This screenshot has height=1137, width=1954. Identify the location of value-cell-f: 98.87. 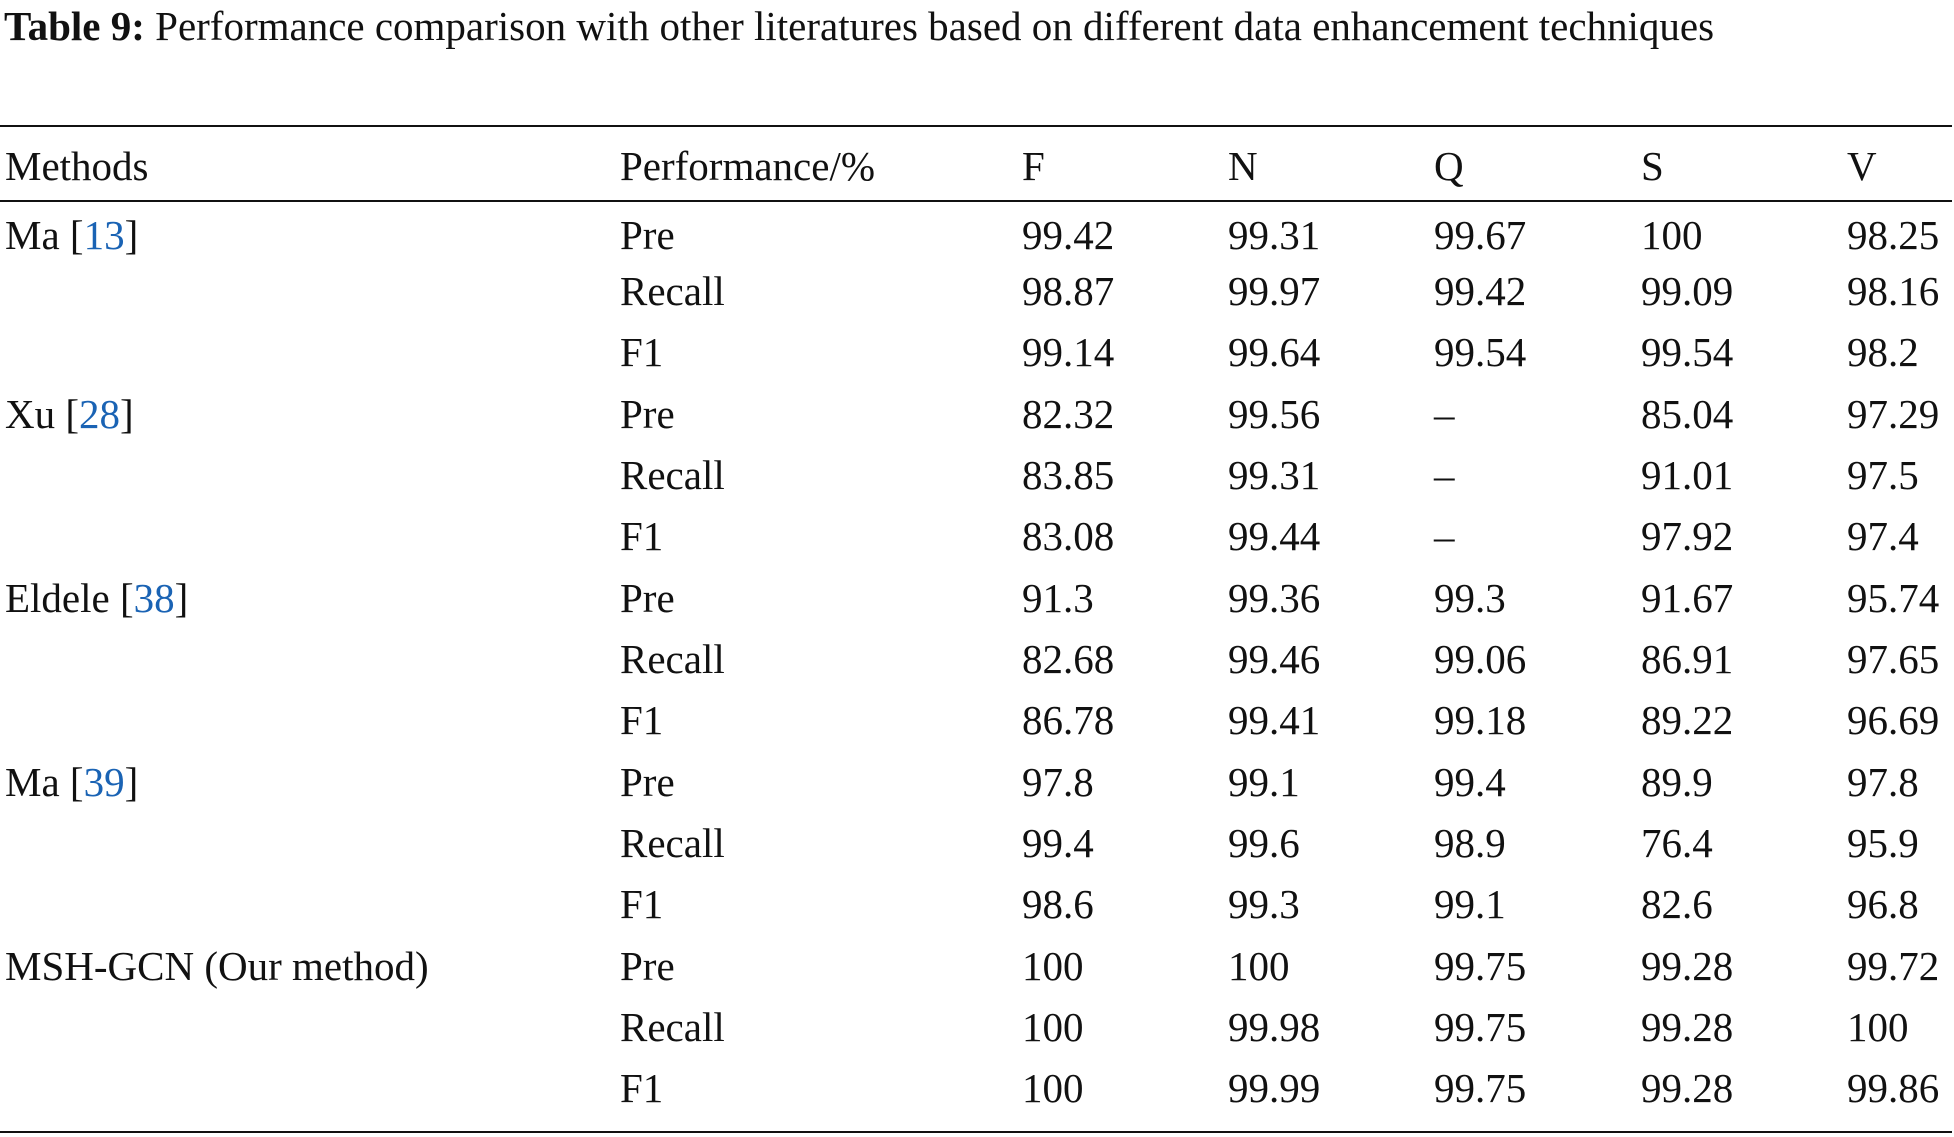
(1068, 290).